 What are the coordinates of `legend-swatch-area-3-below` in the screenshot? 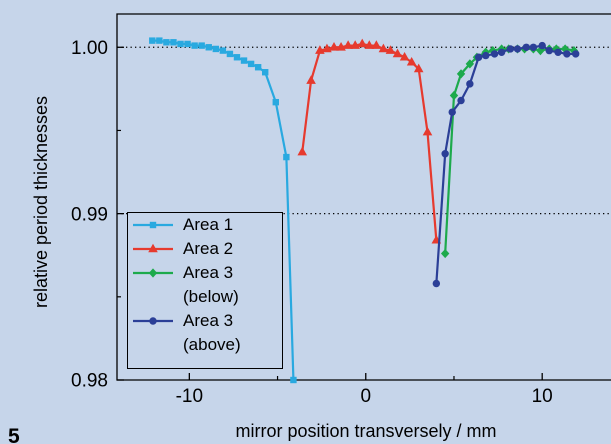 It's located at (153, 273).